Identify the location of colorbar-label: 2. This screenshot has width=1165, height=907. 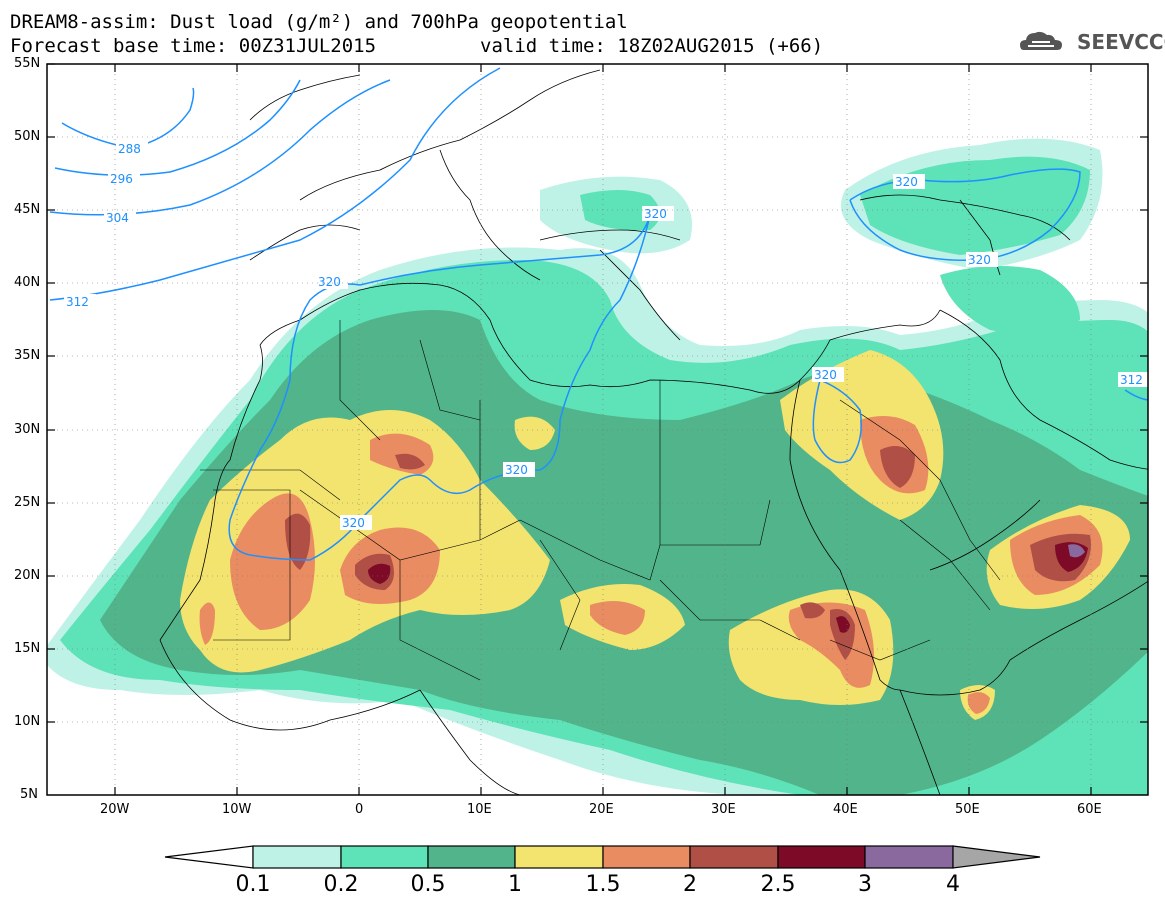
(690, 884).